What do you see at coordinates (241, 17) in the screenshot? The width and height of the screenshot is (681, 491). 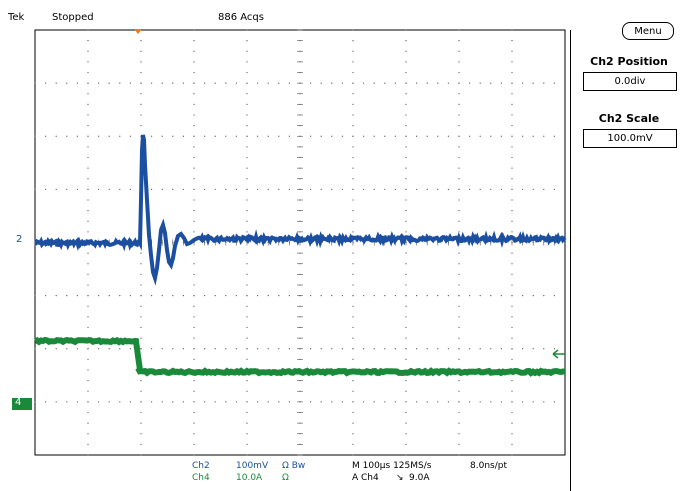 I see `acquisition-count: 886 Acqs` at bounding box center [241, 17].